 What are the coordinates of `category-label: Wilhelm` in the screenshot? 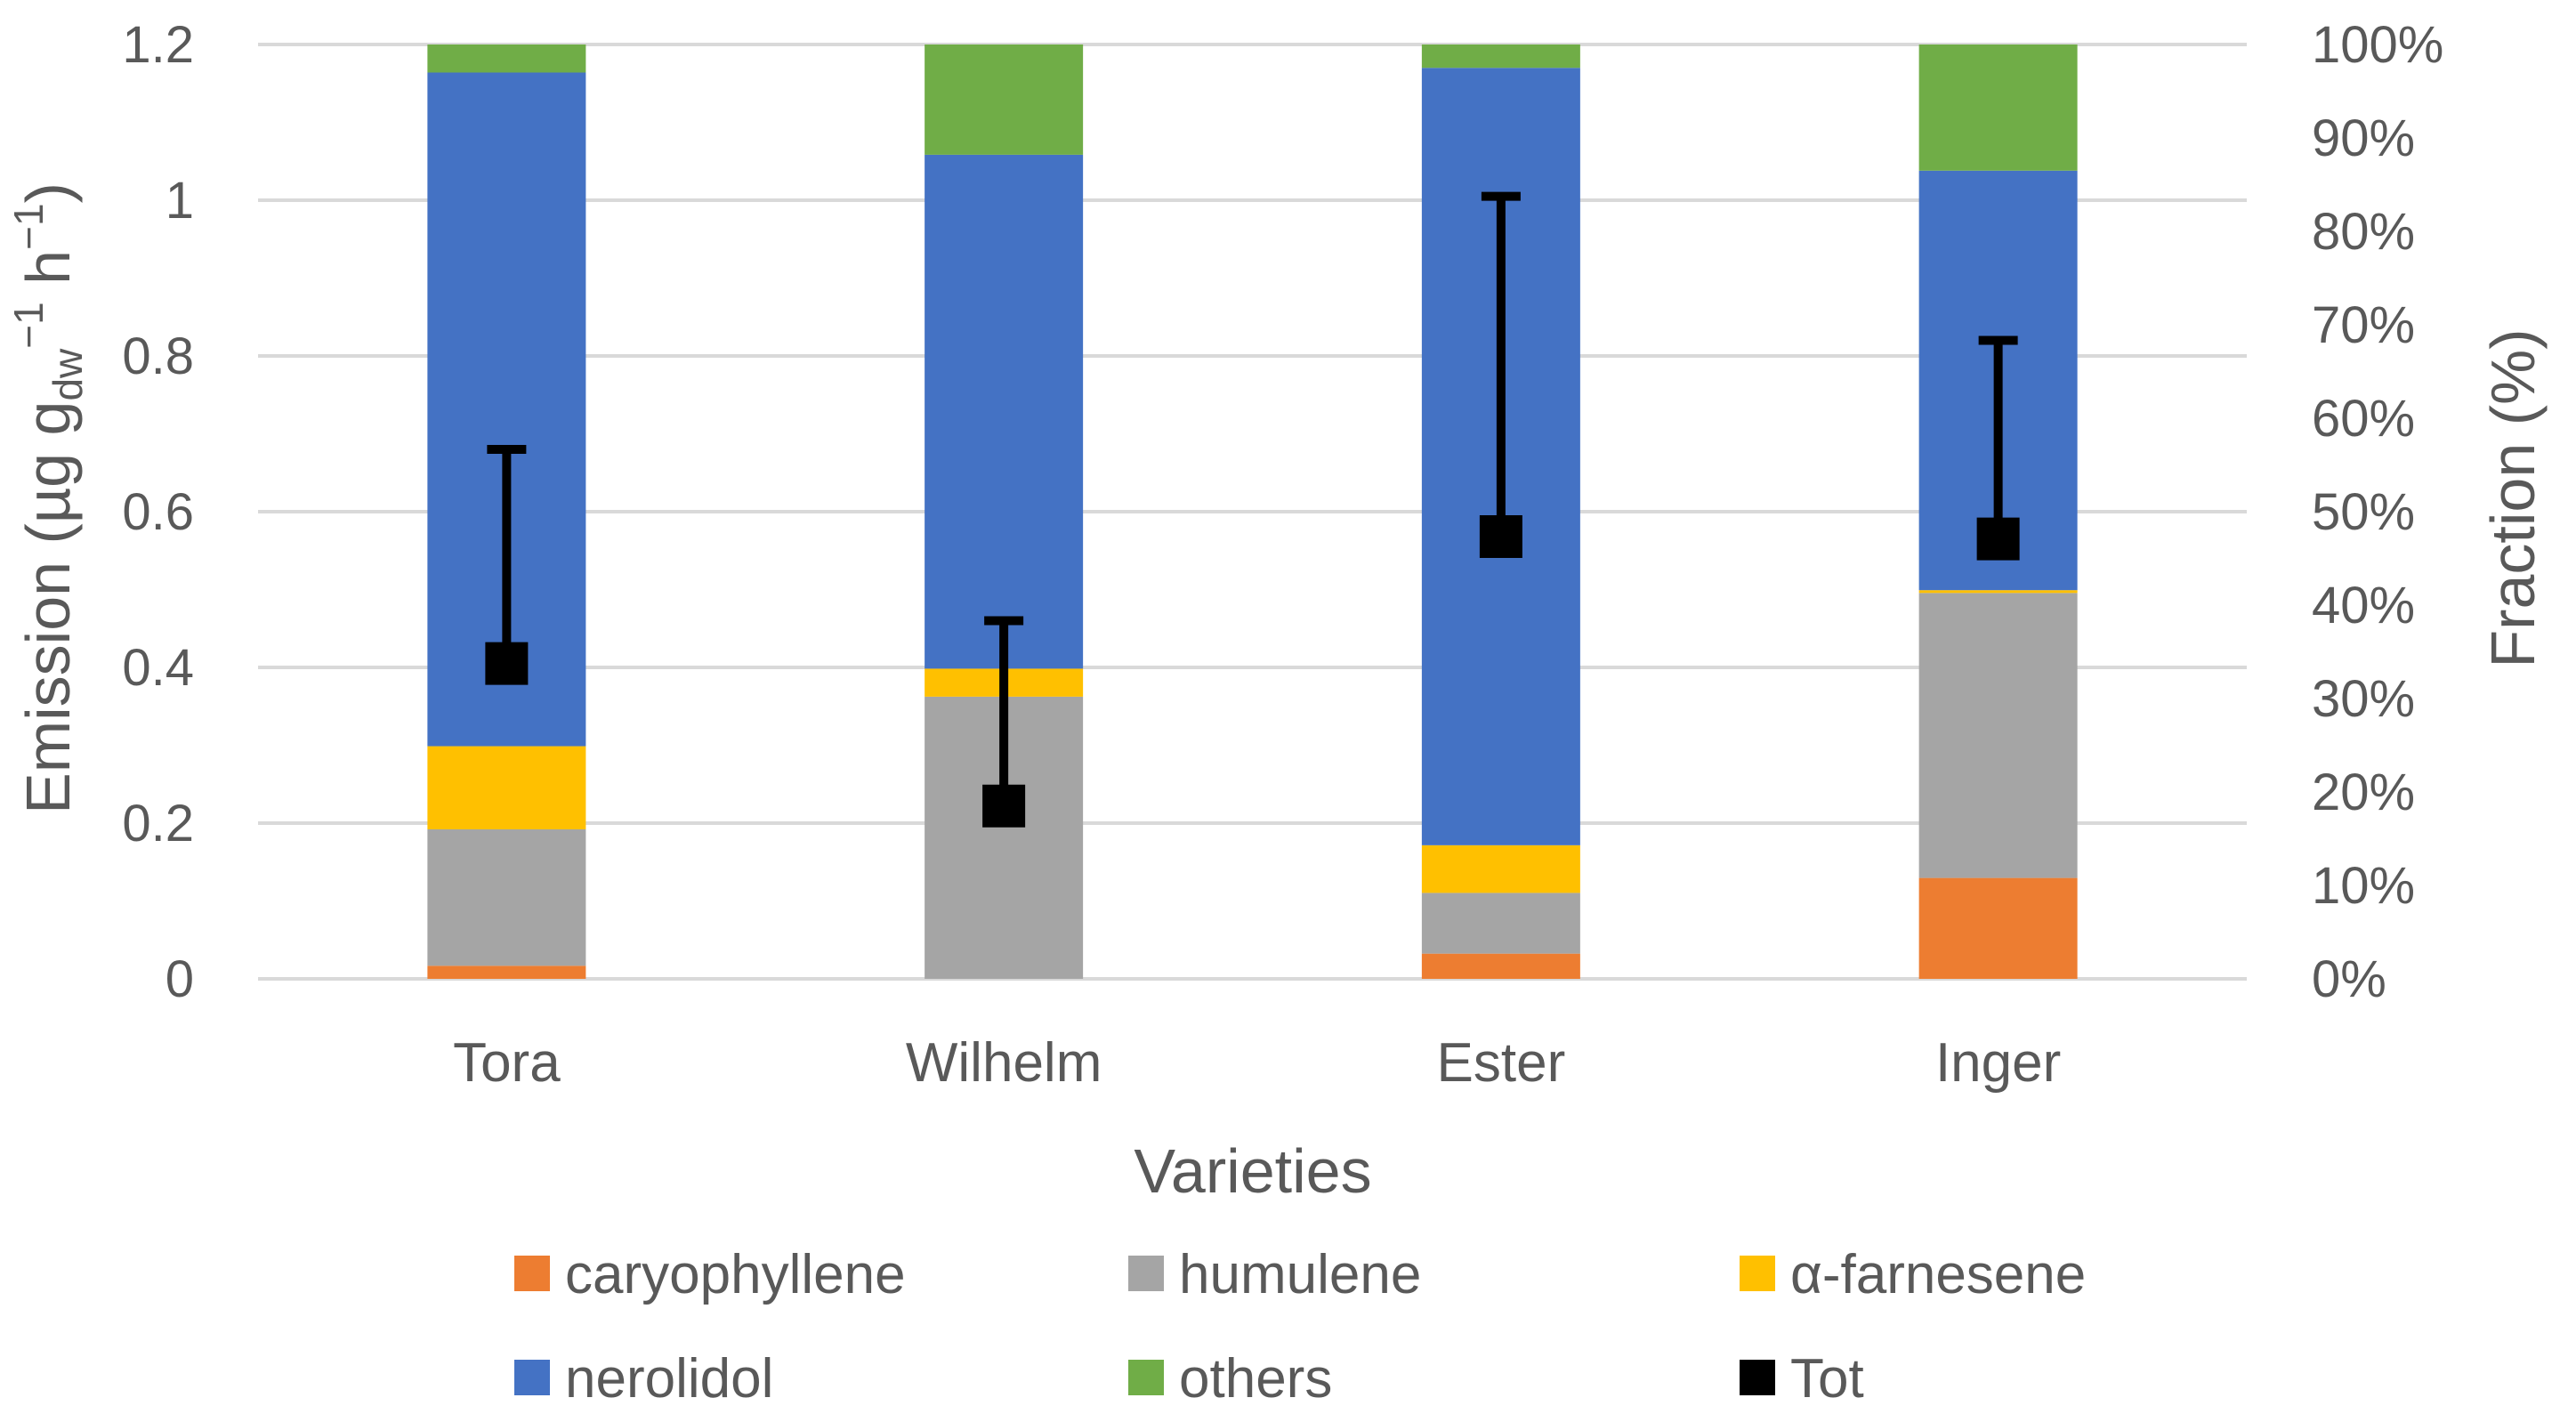 It's located at (1004, 1063).